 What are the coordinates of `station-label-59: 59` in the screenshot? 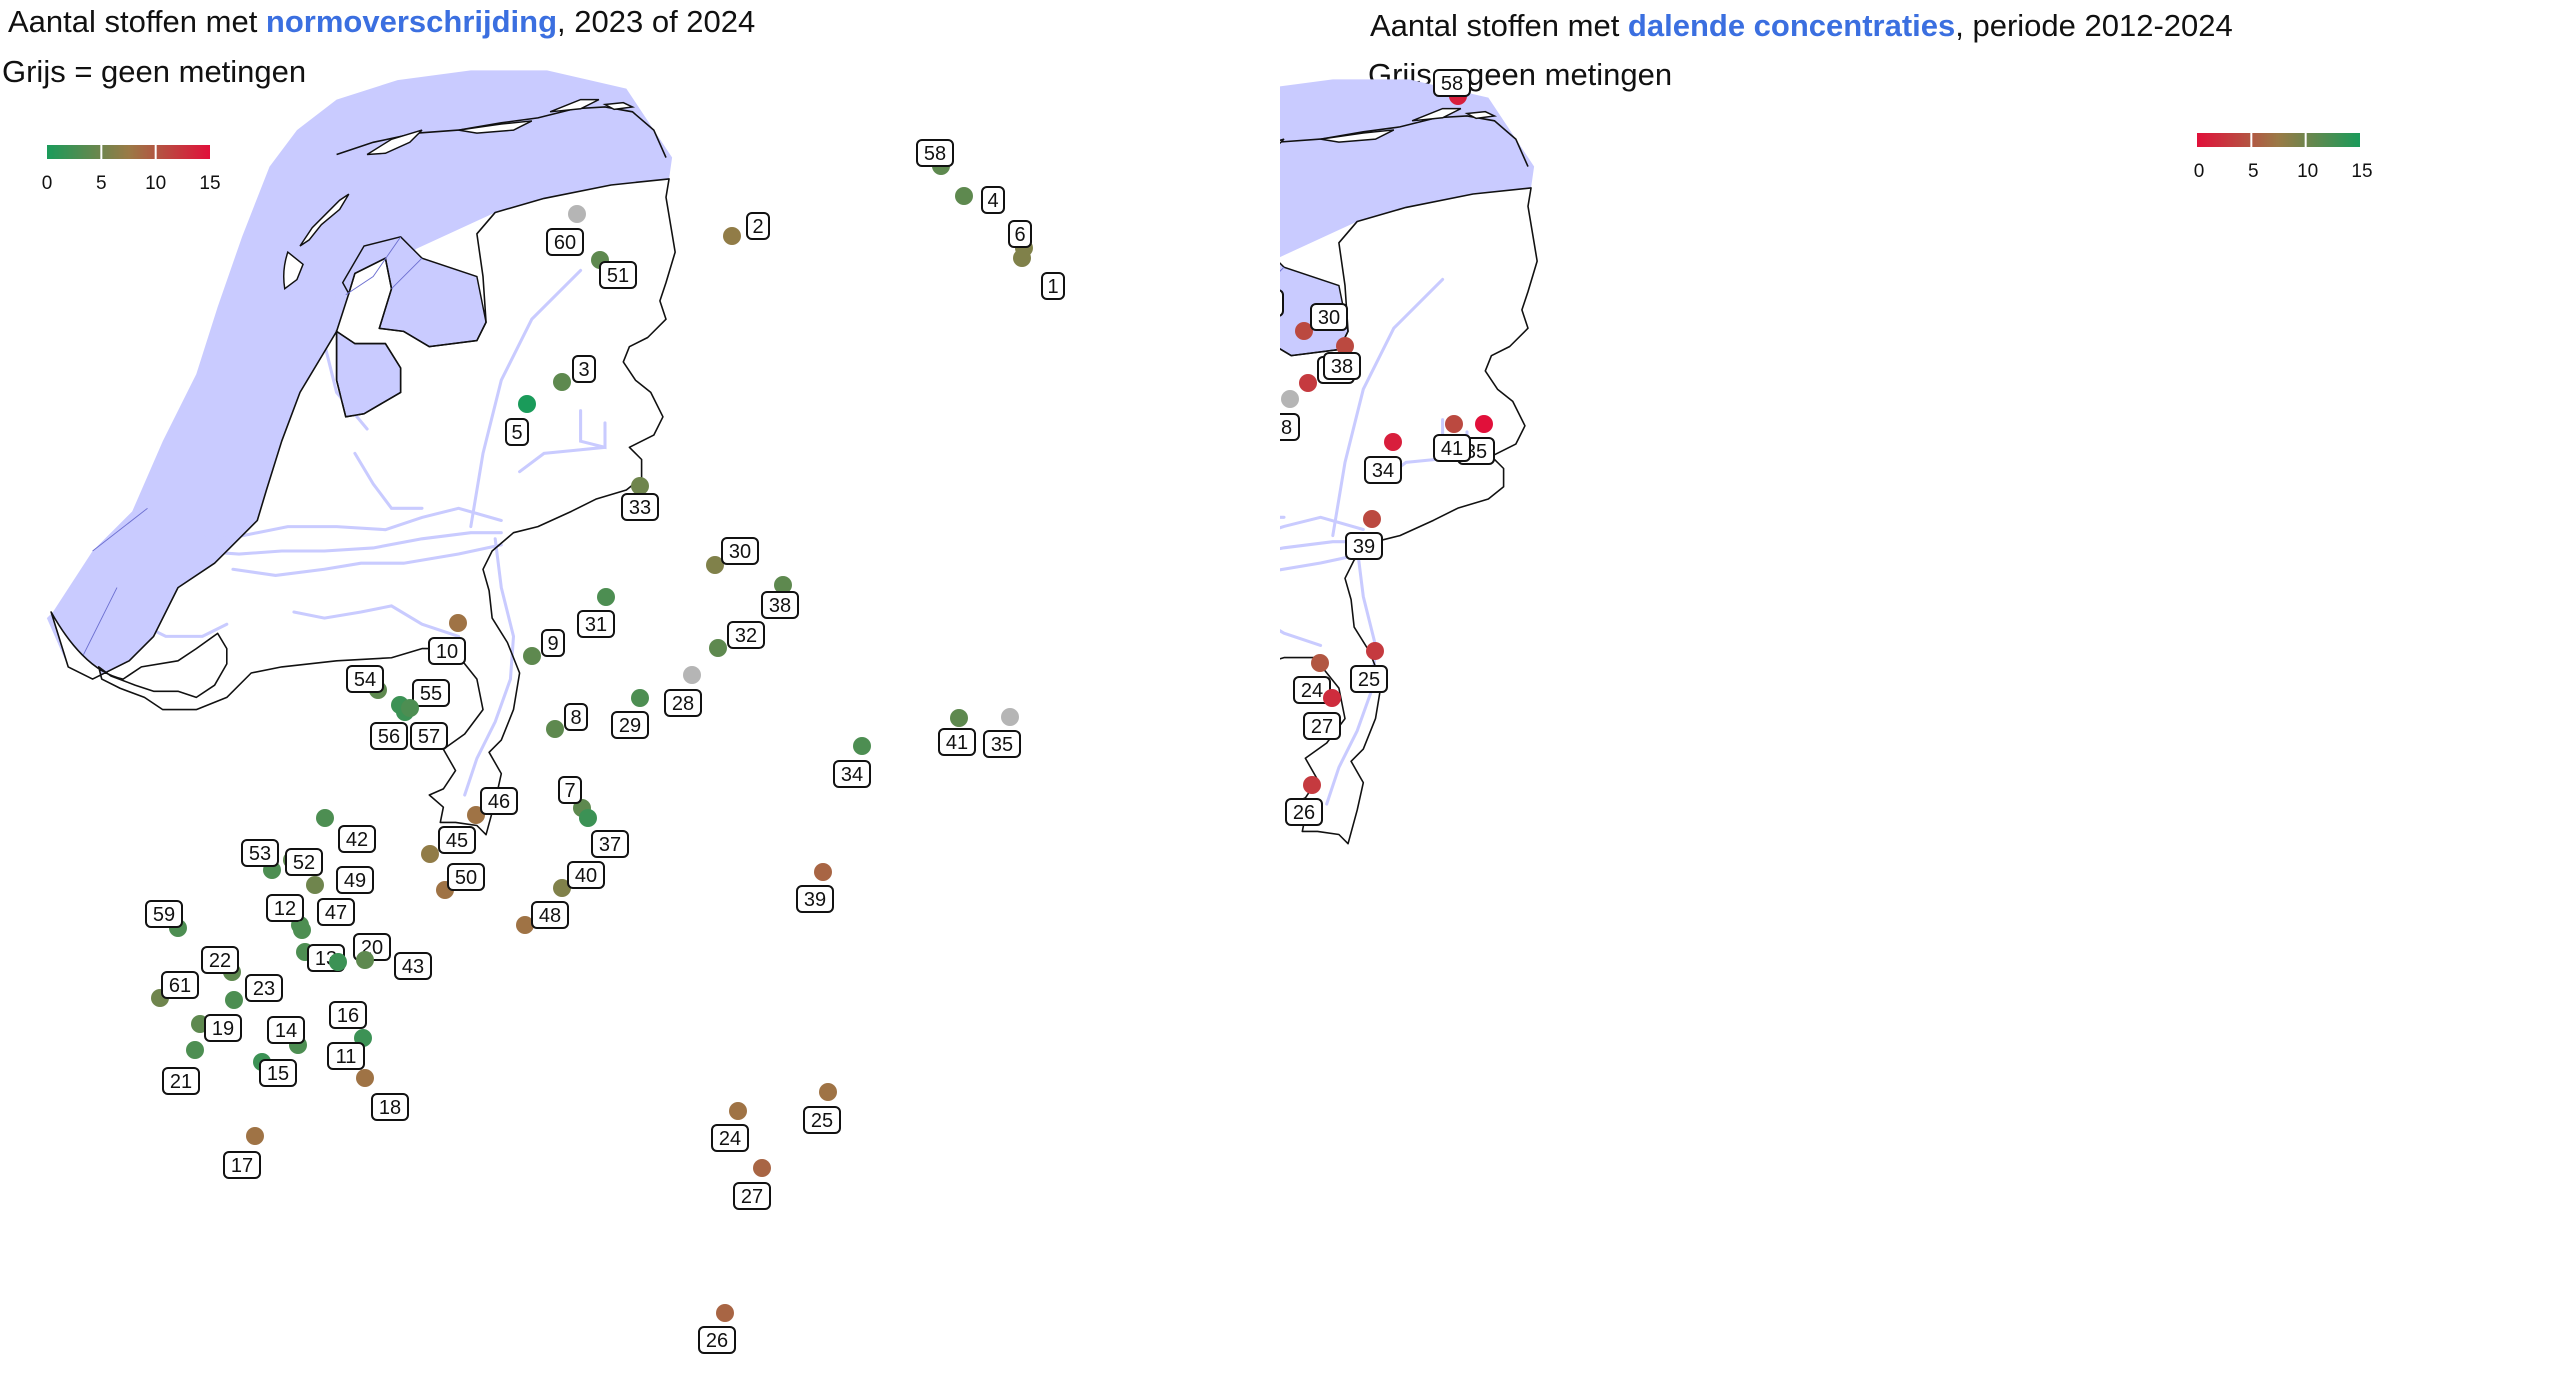 It's located at (164, 914).